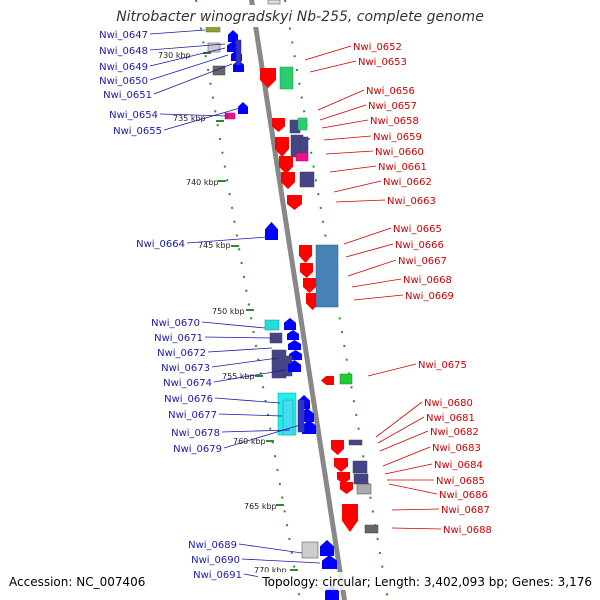  Describe the element at coordinates (192, 415) in the screenshot. I see `gene-label-left: Nwi_0677` at that location.